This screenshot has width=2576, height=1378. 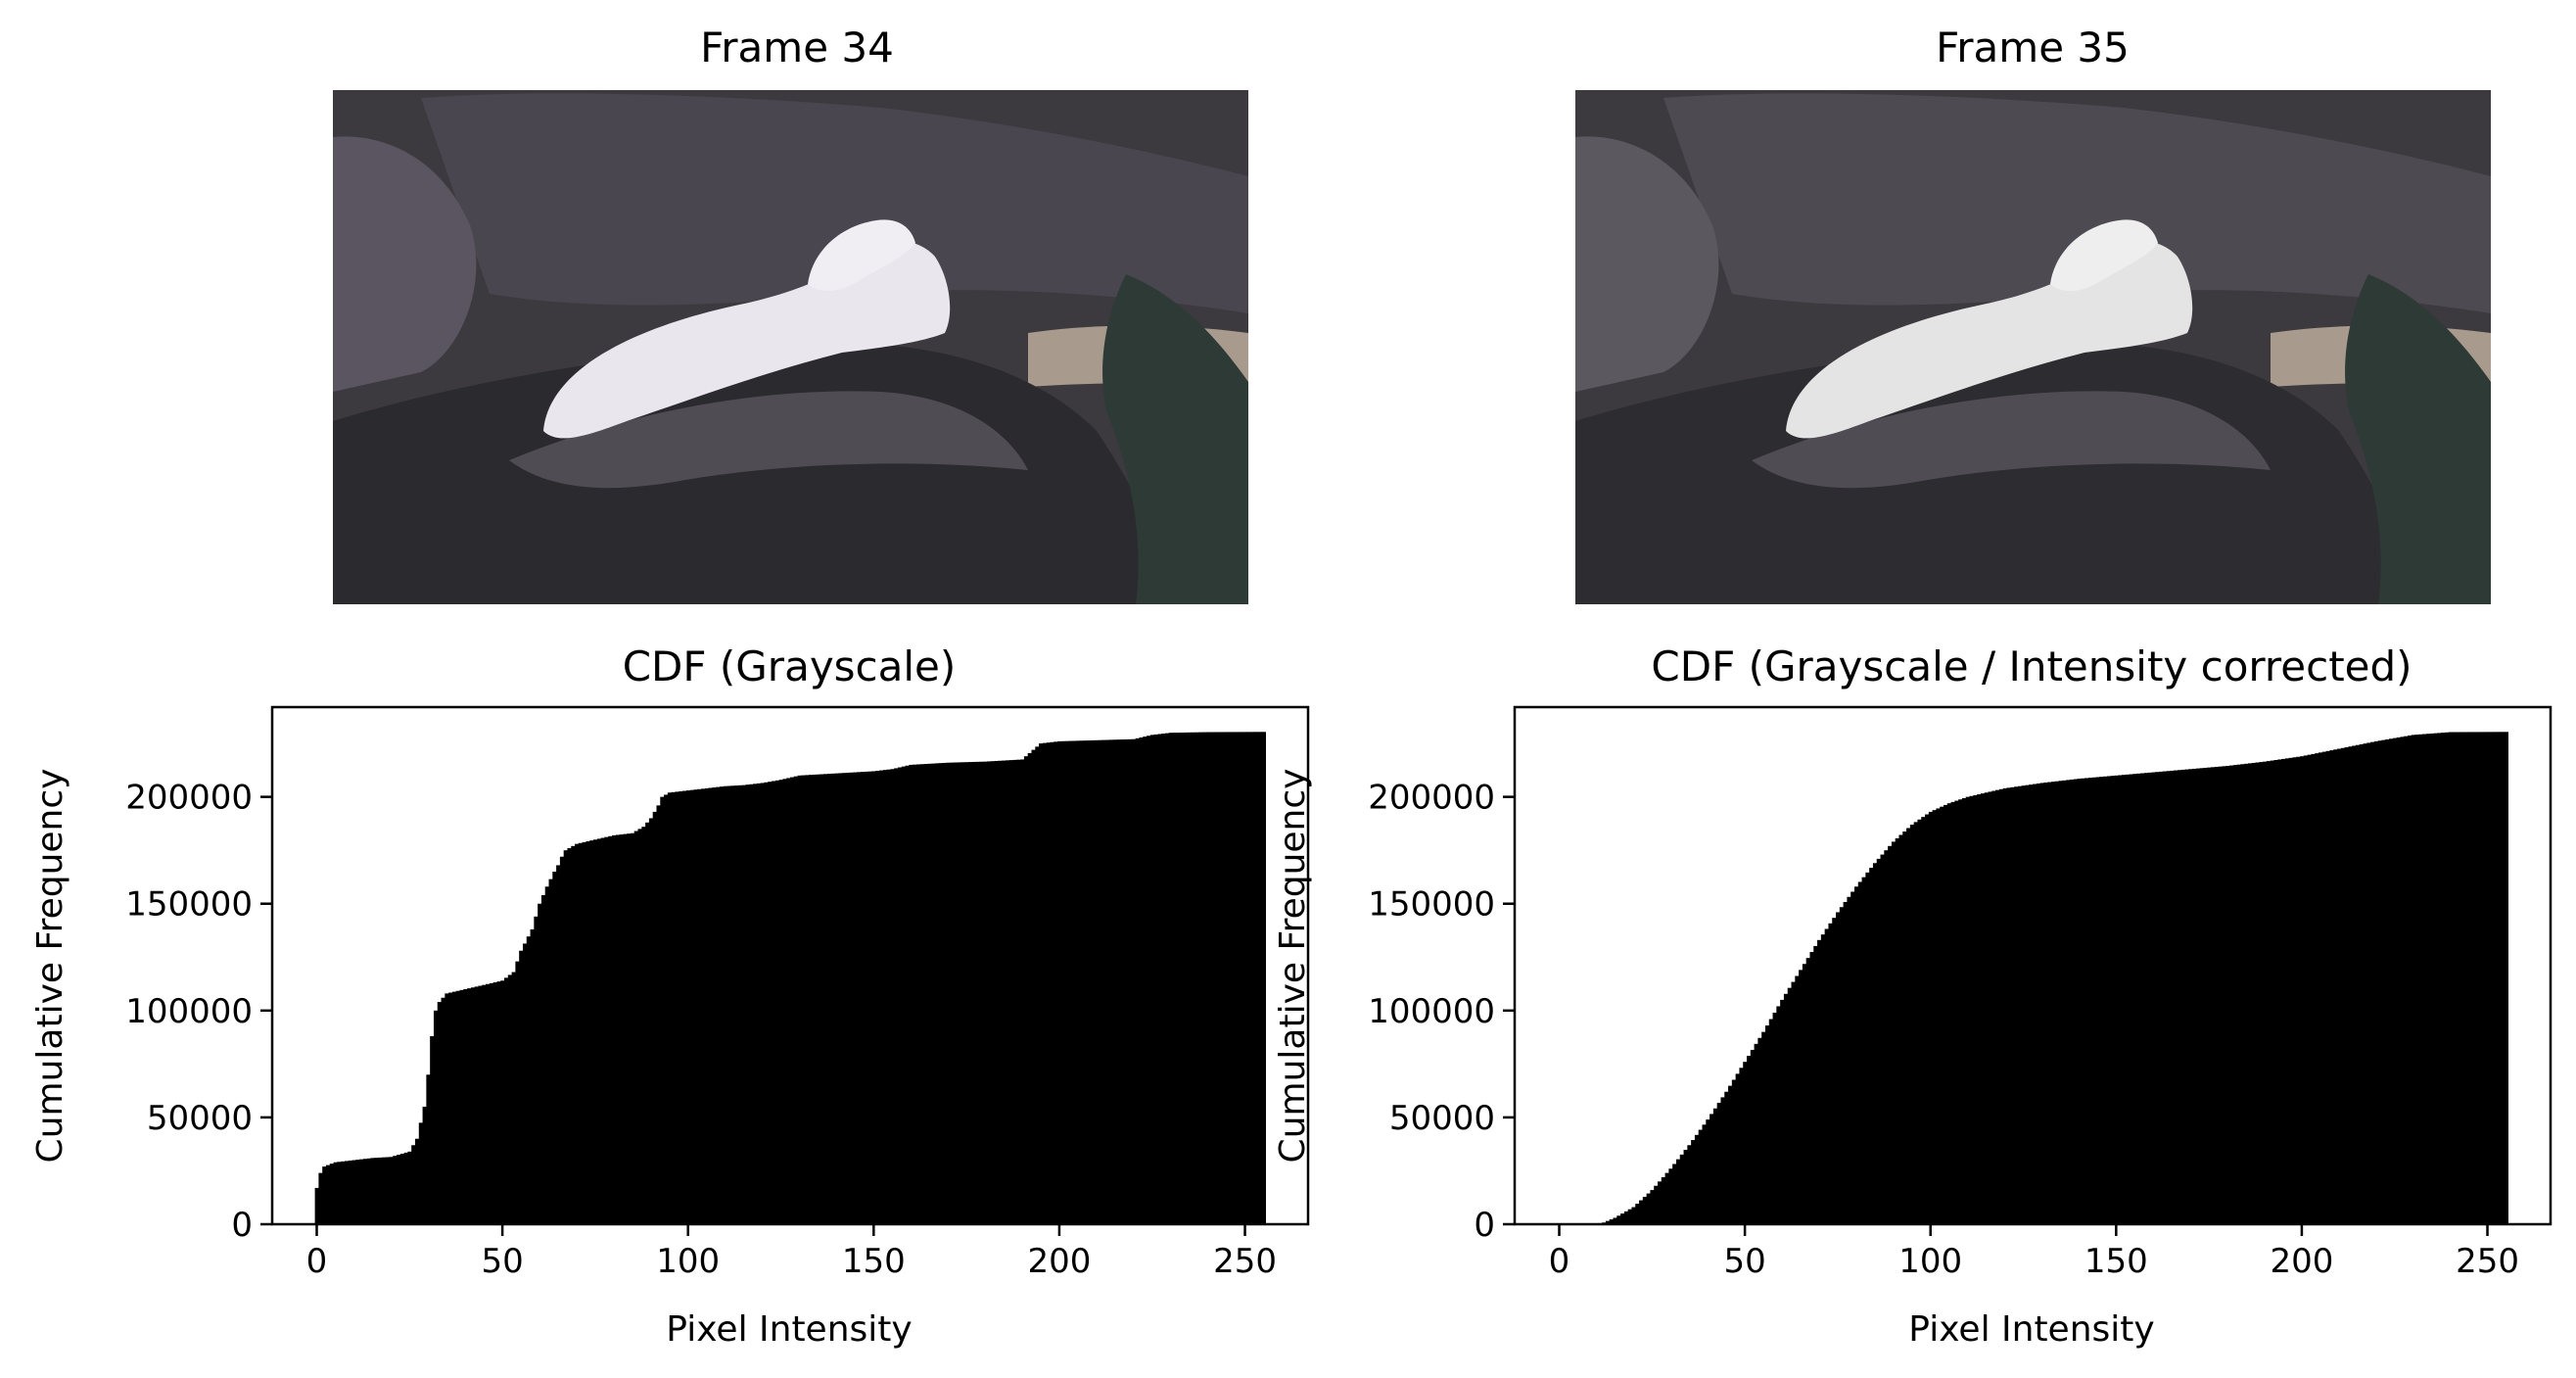 What do you see at coordinates (747, 339) in the screenshot?
I see `frame-34-fox-body` at bounding box center [747, 339].